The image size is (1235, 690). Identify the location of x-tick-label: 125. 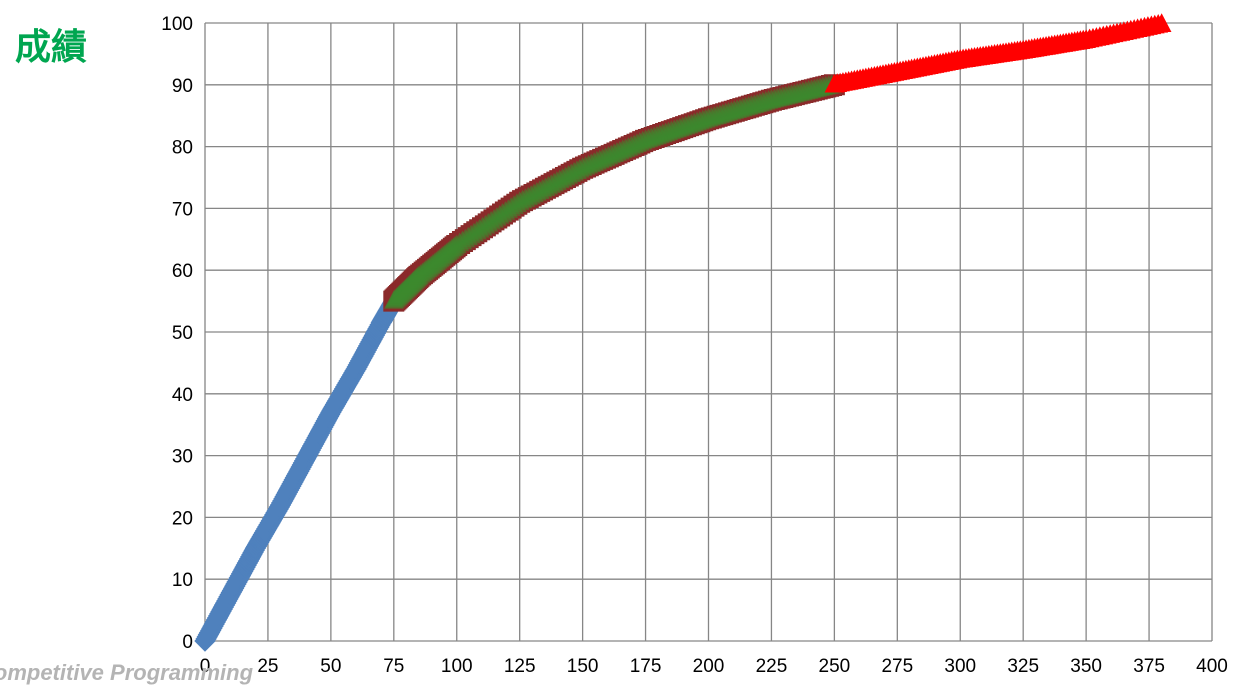
(520, 666).